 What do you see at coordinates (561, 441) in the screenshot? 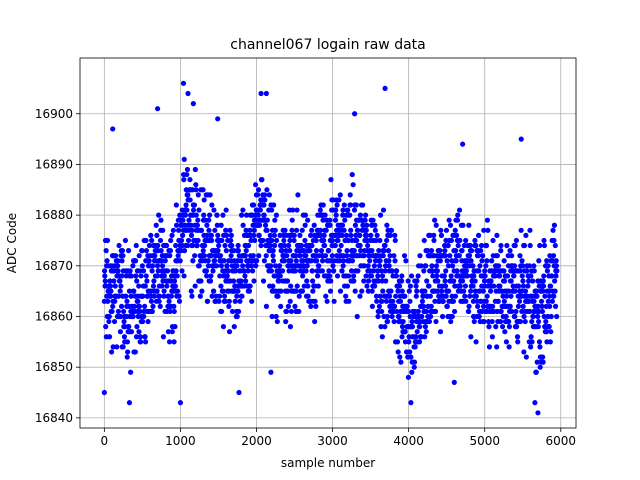
I see `x-tick-label: 6000` at bounding box center [561, 441].